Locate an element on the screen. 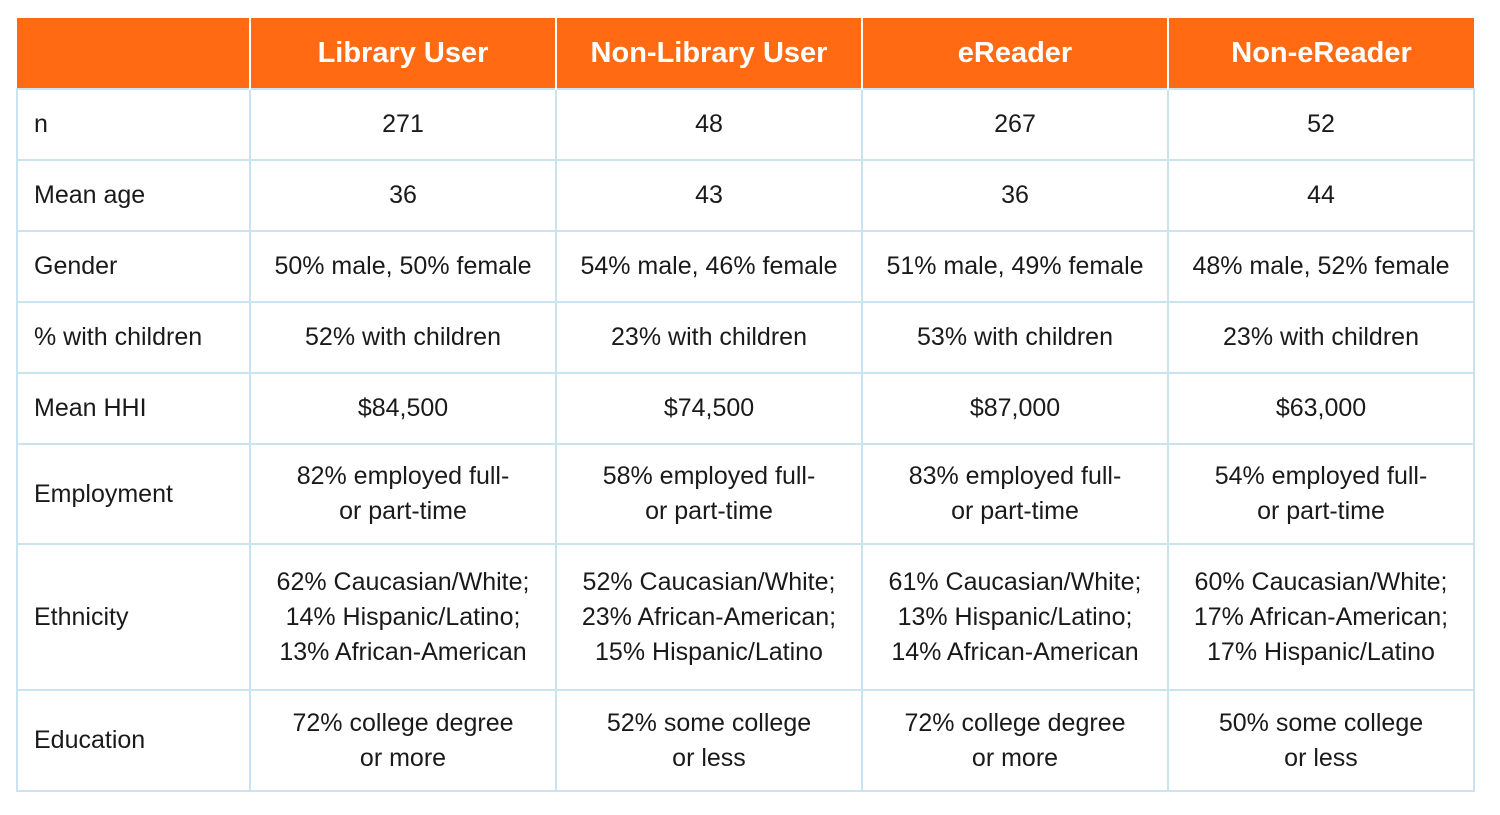 This screenshot has width=1500, height=815. cell-line: 54% employed full- is located at coordinates (1321, 476).